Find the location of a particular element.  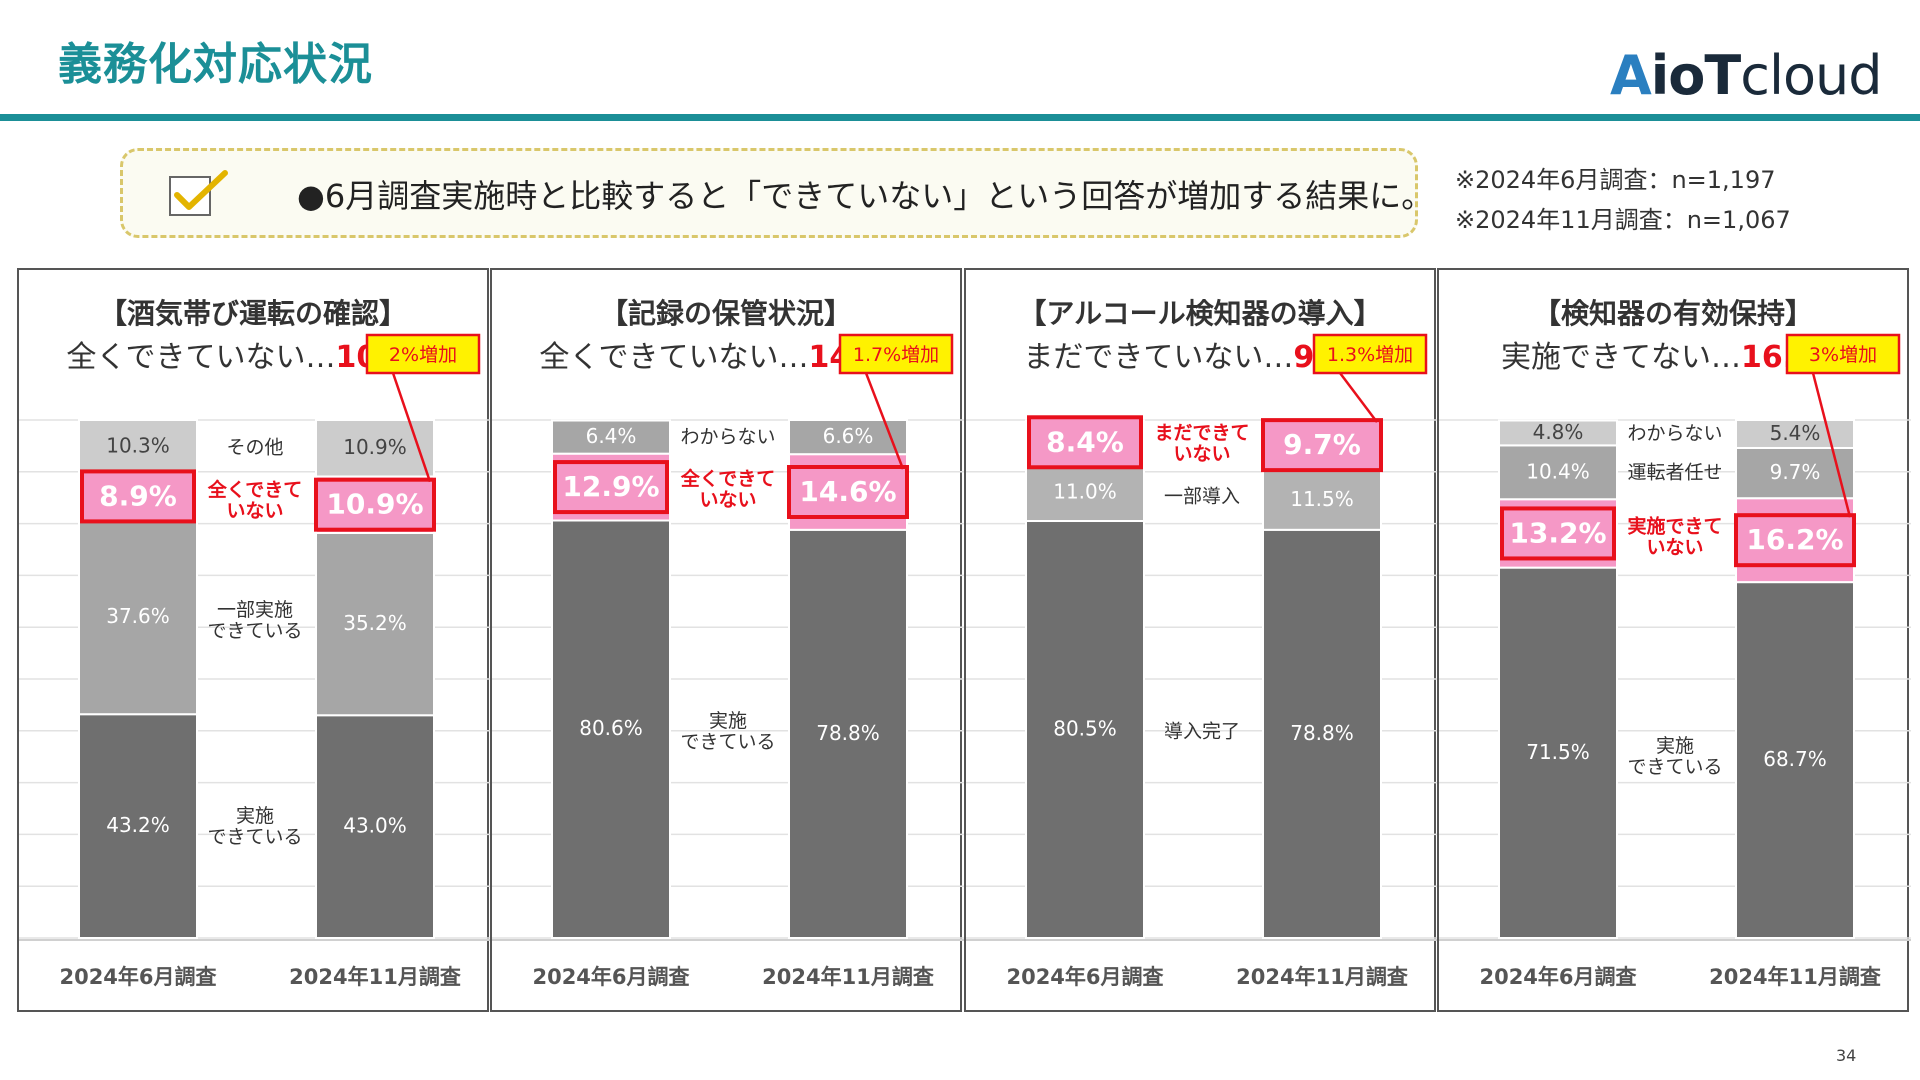

highlight-value: 12.9% is located at coordinates (610, 486).